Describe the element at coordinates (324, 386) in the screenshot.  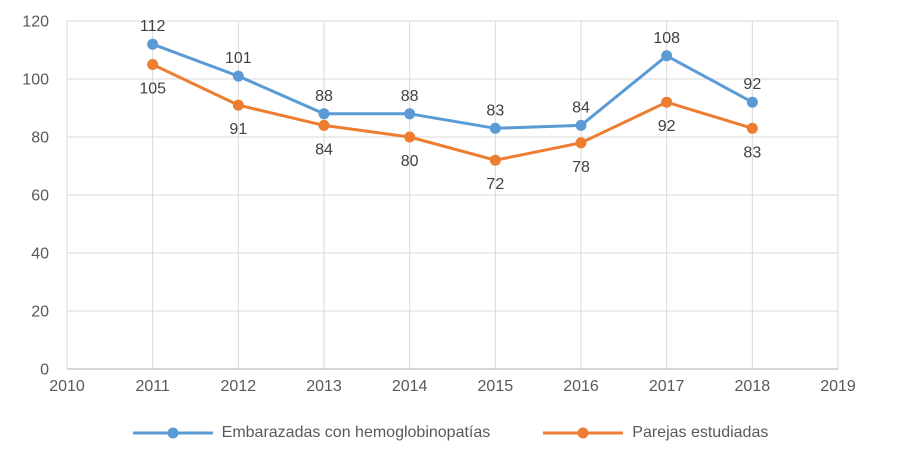
I see `x-axis-tick-label: 2013` at that location.